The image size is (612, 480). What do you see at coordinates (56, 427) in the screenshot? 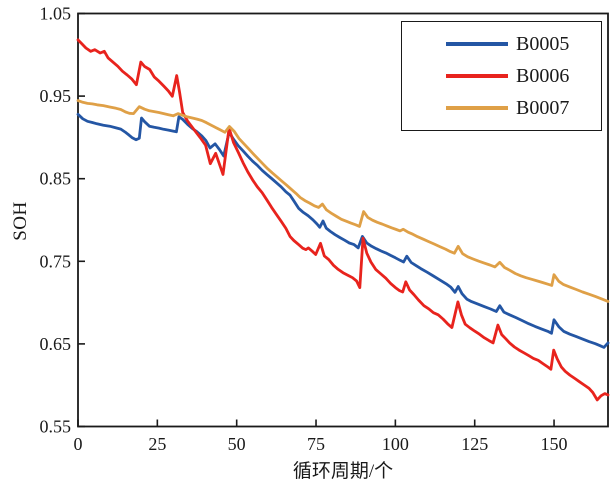
I see `y-tick-label: 0.55` at bounding box center [56, 427].